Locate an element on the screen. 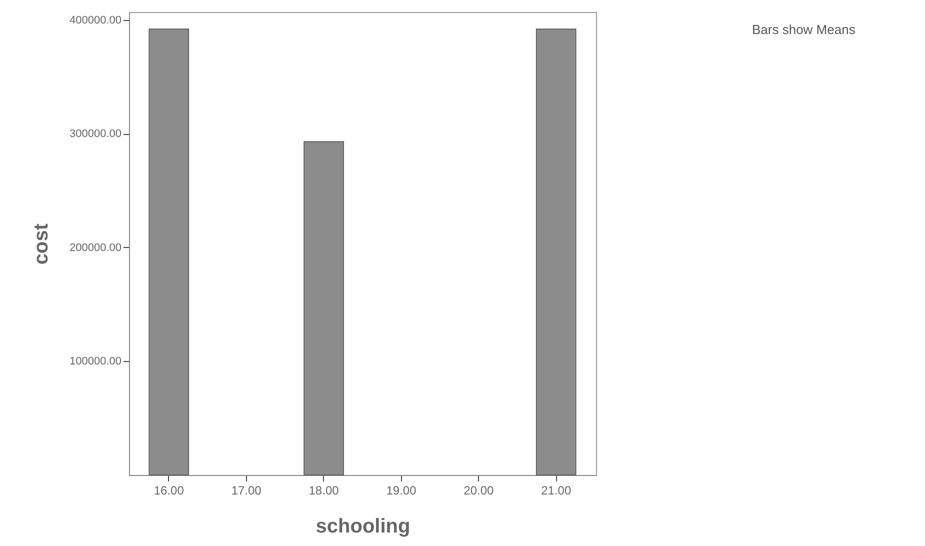  y-tick-label: 300000.00 is located at coordinates (96, 134).